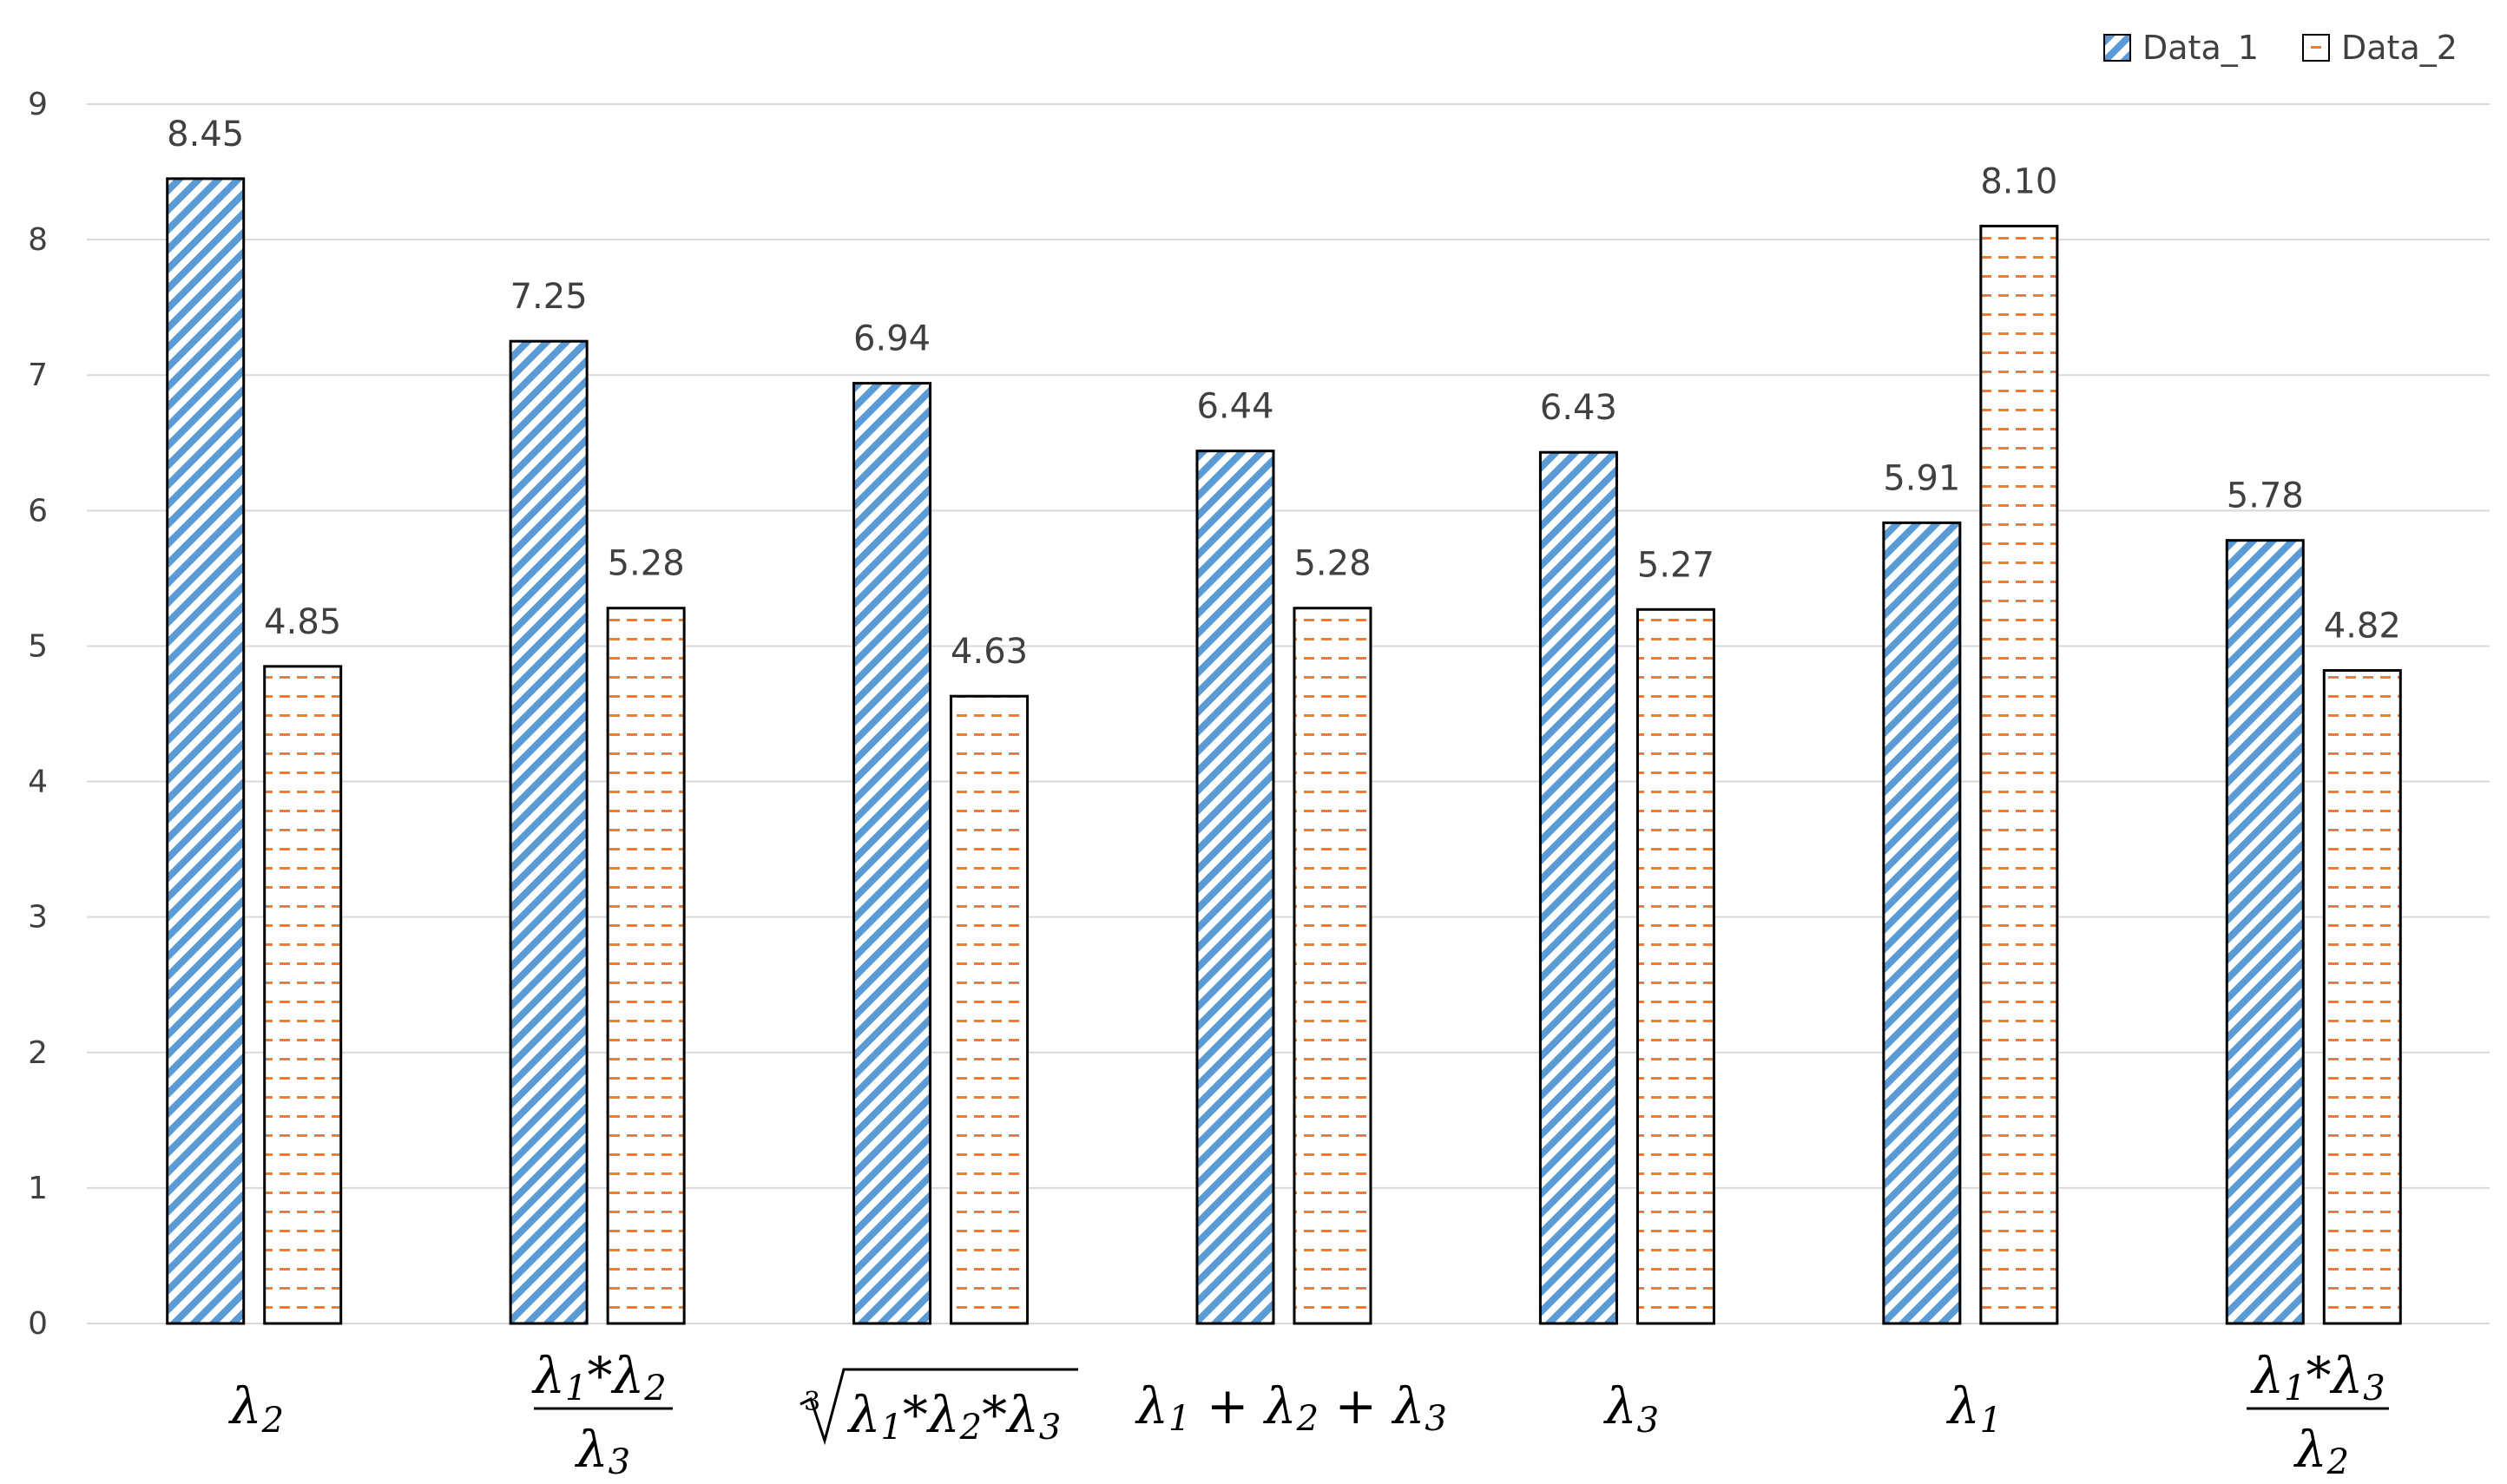 Image resolution: width=2507 pixels, height=1484 pixels. What do you see at coordinates (989, 652) in the screenshot?
I see `data-label-data-2-cbrt: 4.63` at bounding box center [989, 652].